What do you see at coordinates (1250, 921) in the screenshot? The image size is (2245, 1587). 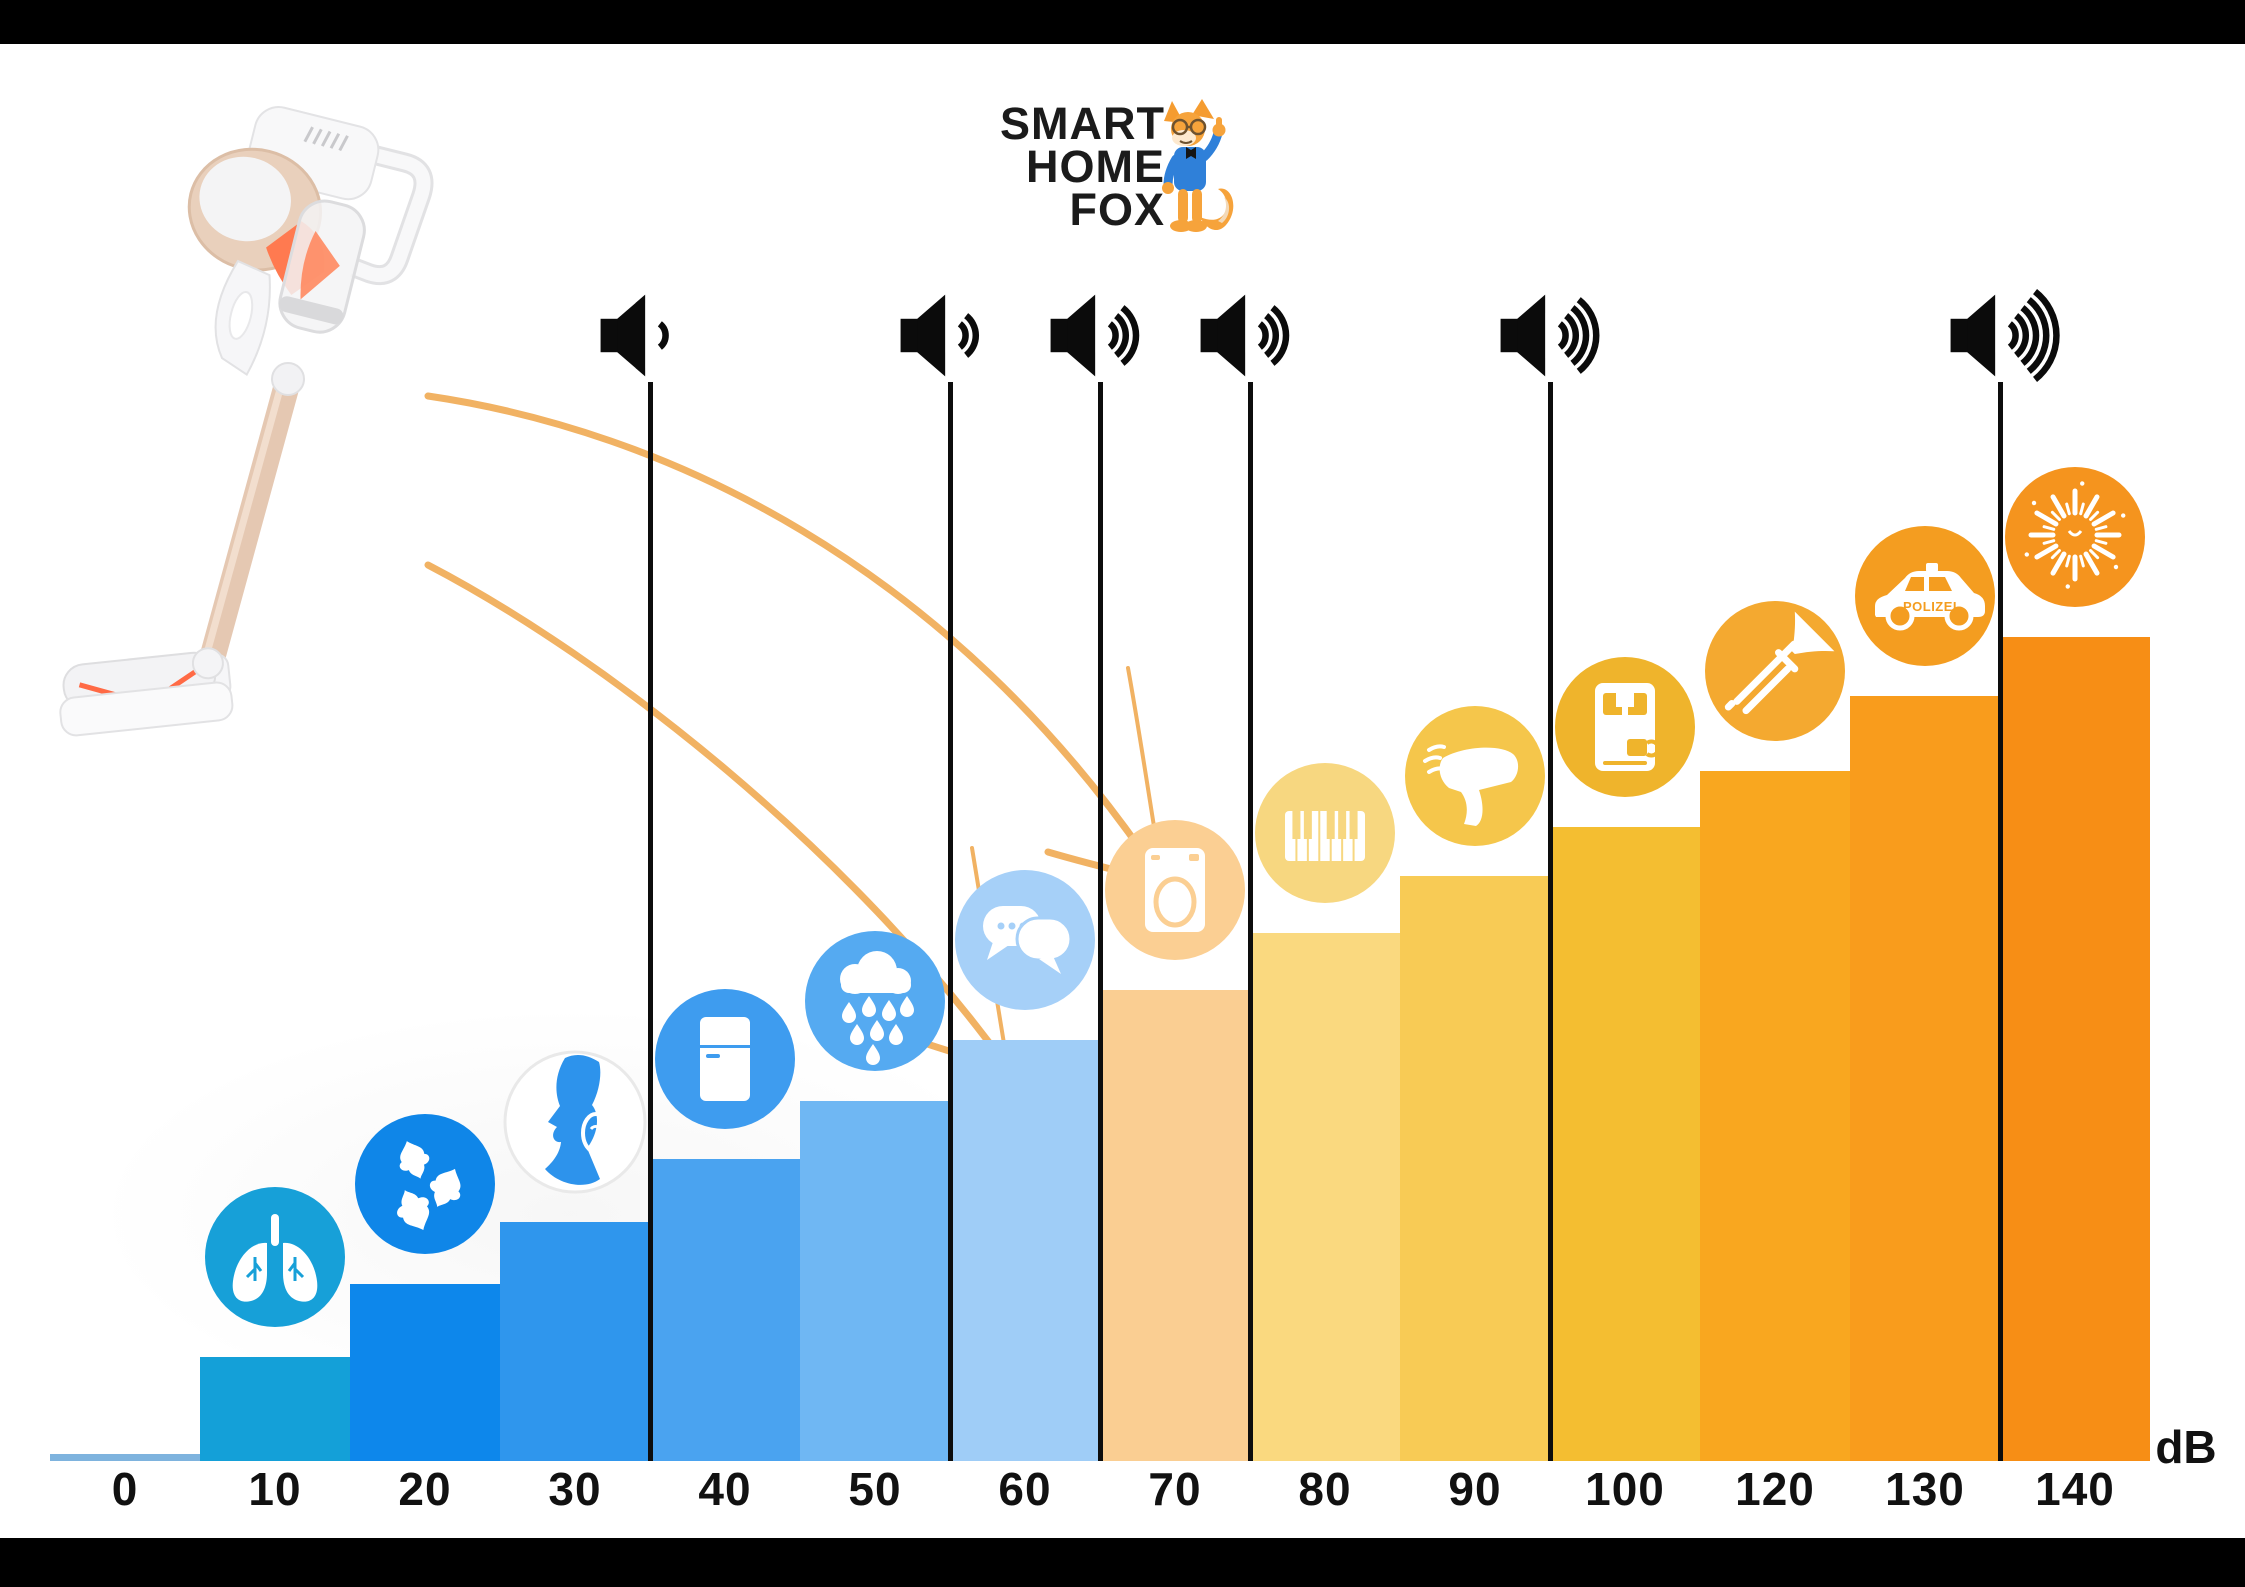 I see `threshold-line-75db` at bounding box center [1250, 921].